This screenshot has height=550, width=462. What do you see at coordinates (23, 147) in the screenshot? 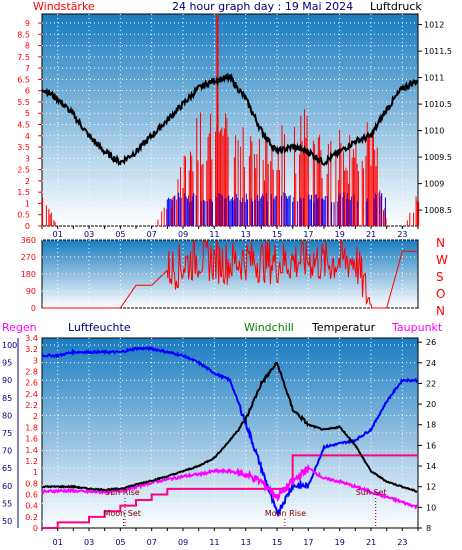
I see `wind-tick-label: 3.5` at bounding box center [23, 147].